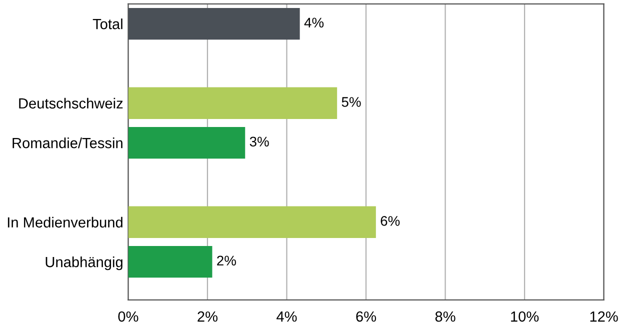 This screenshot has width=641, height=331. What do you see at coordinates (84, 263) in the screenshot?
I see `y-tick-label: Unabhängig` at bounding box center [84, 263].